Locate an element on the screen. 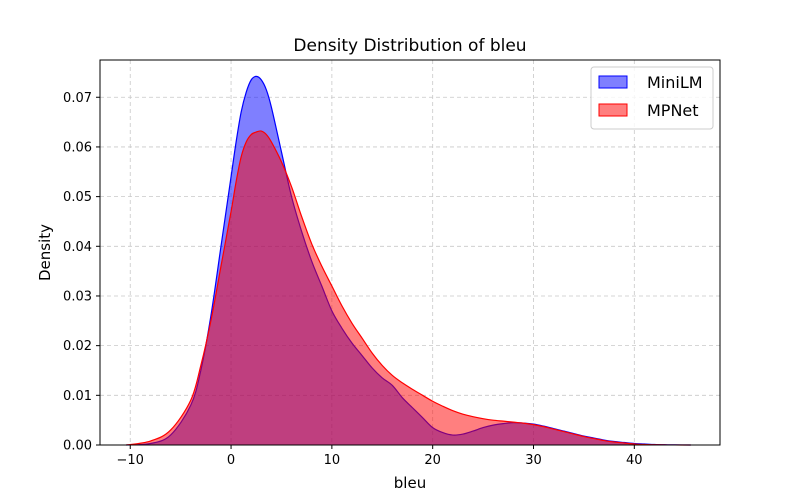 This screenshot has height=500, width=800. y-tick-label: 0.06 is located at coordinates (77, 147).